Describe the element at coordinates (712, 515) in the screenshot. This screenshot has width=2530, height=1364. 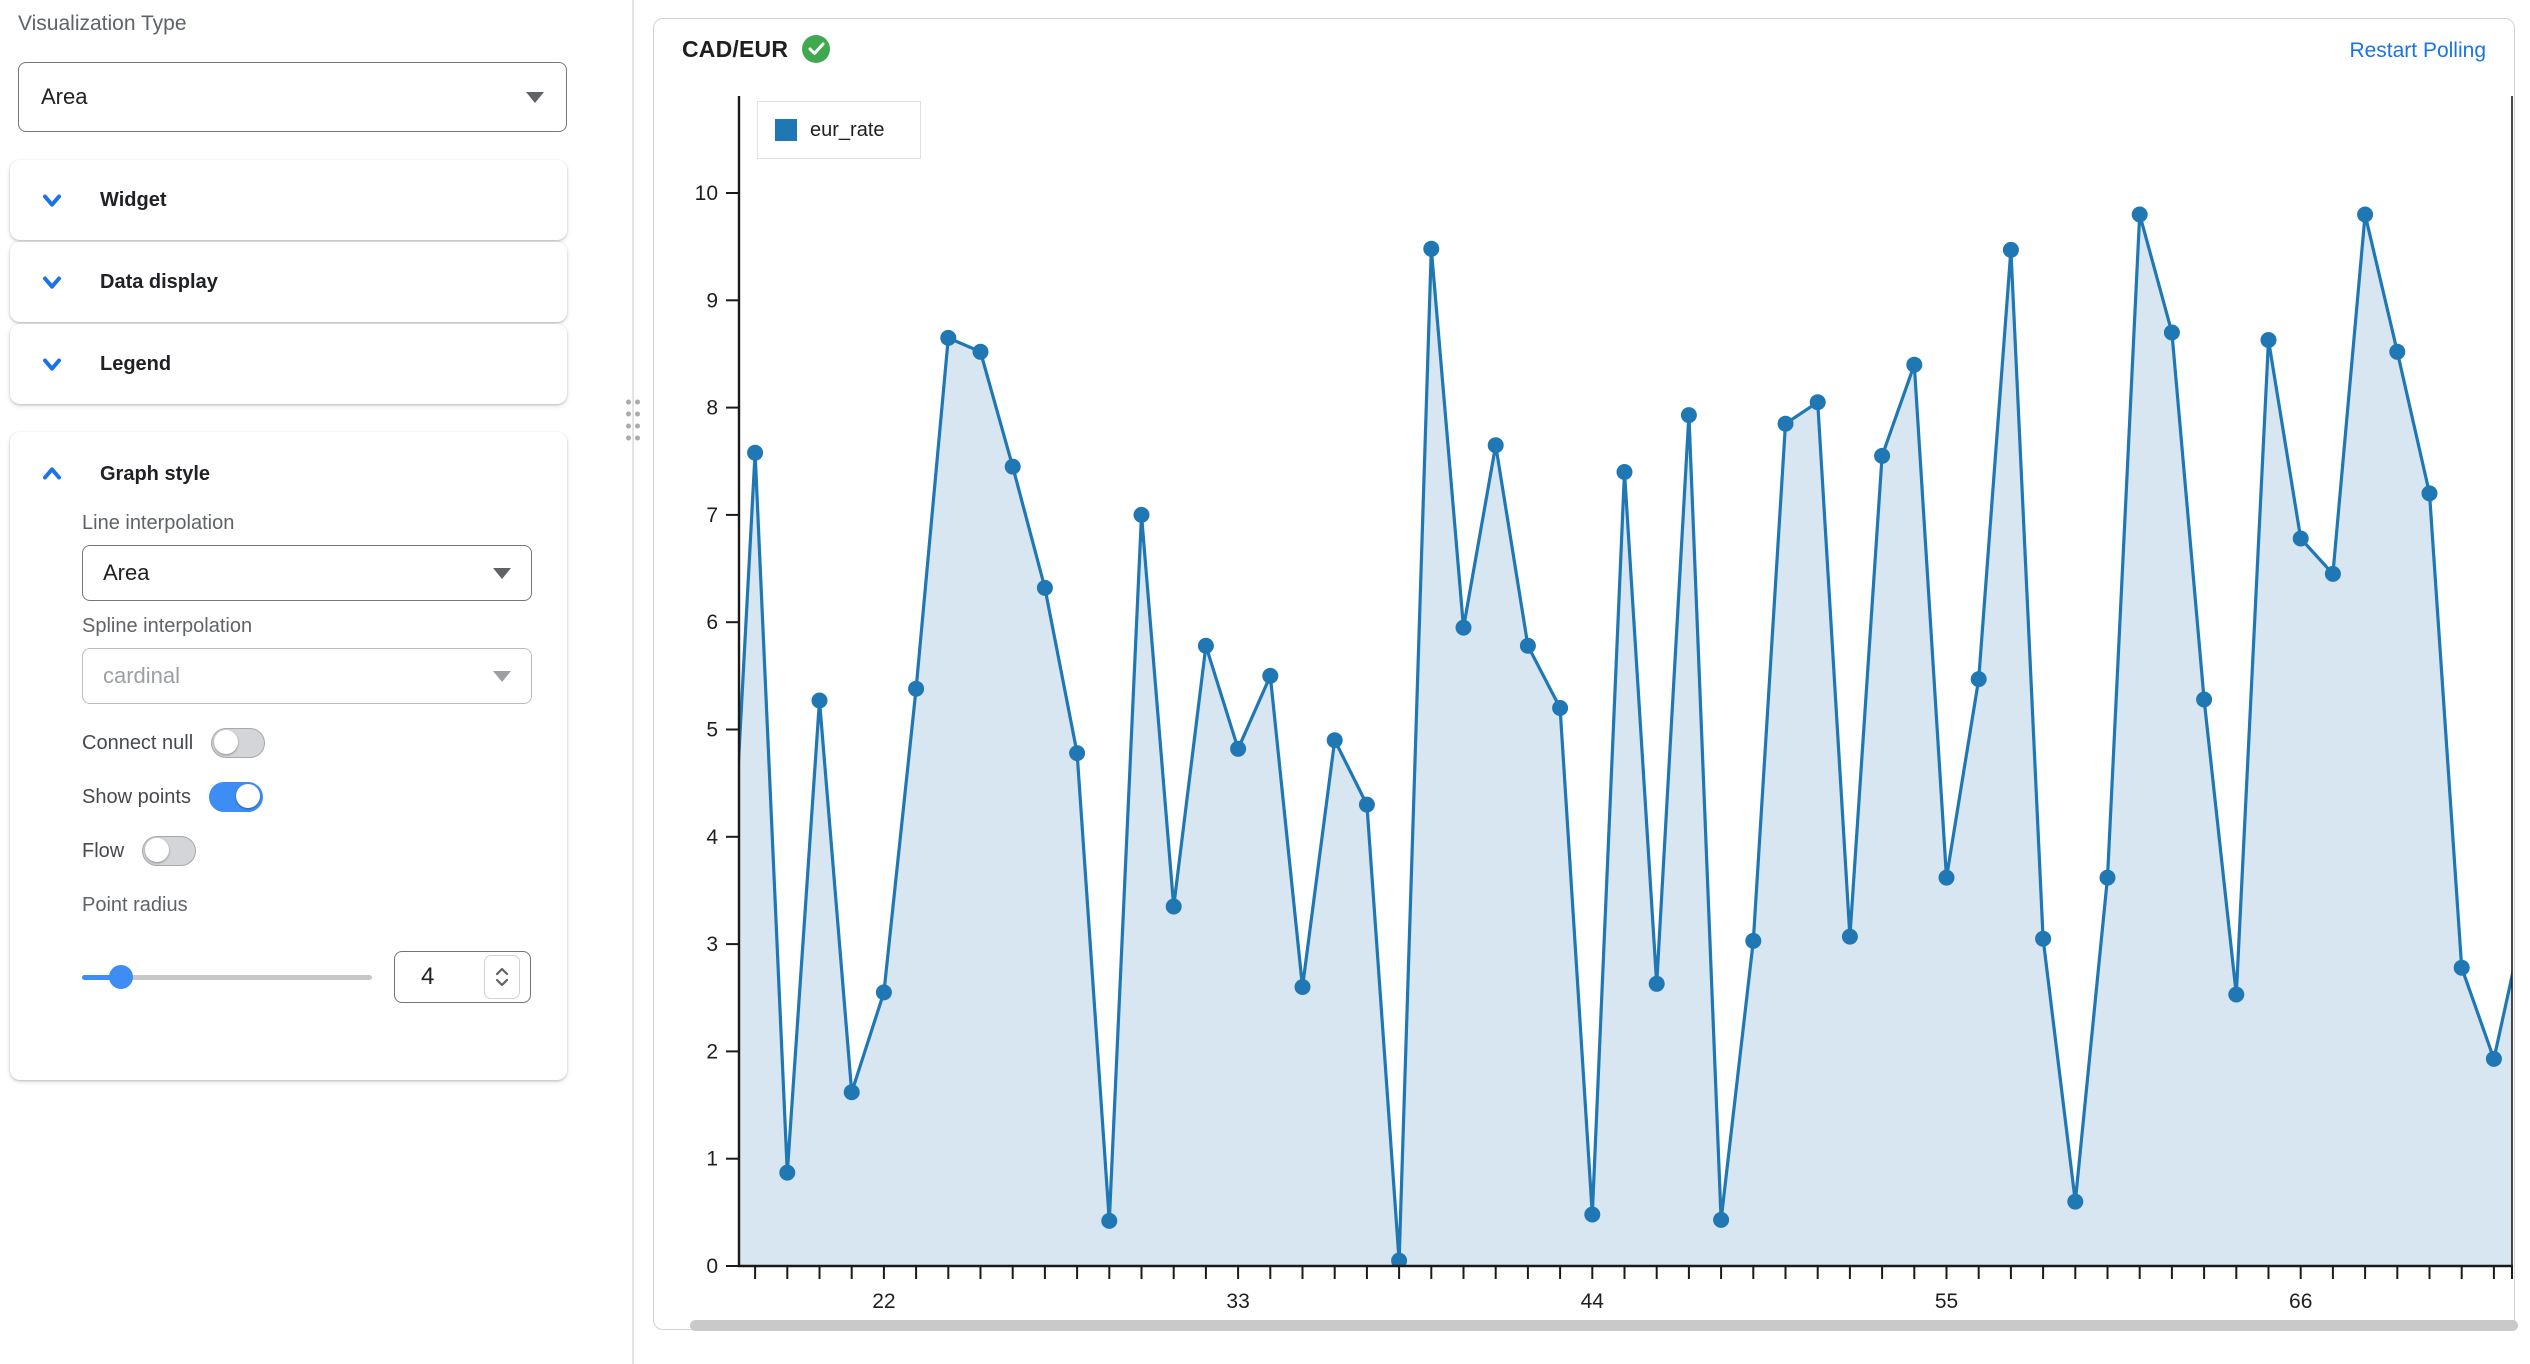
I see `svg-text: 7` at that location.